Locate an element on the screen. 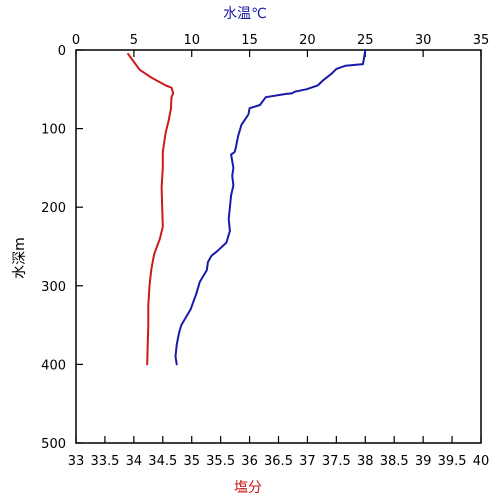 This screenshot has height=500, width=500. temperature-tick-label: 30 is located at coordinates (423, 40).